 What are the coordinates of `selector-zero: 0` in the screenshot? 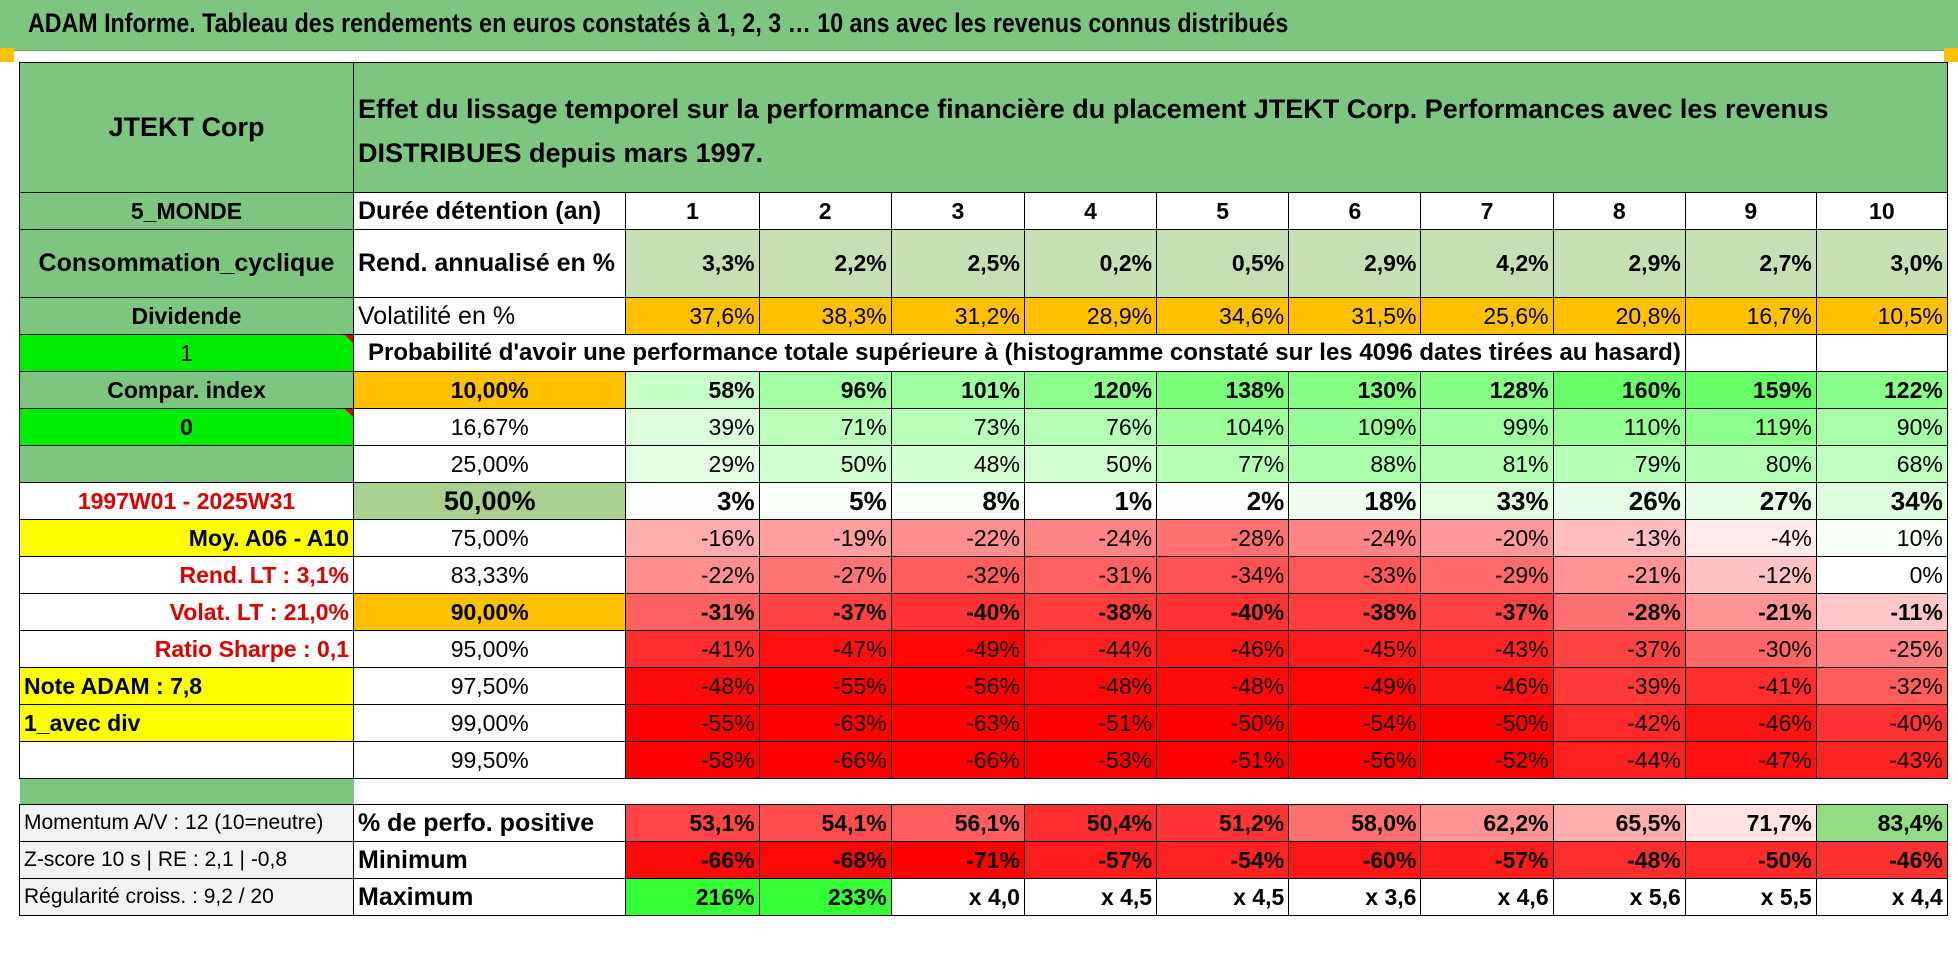 It's located at (186, 427).